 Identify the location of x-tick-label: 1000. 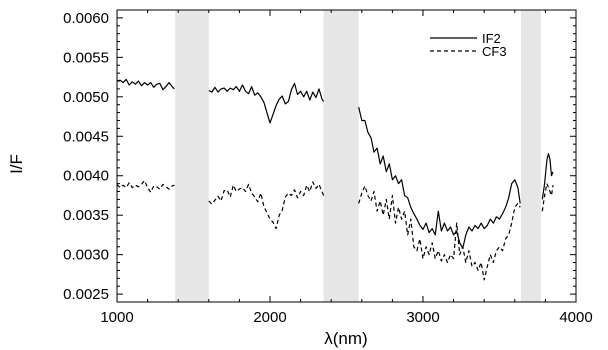
(116, 317).